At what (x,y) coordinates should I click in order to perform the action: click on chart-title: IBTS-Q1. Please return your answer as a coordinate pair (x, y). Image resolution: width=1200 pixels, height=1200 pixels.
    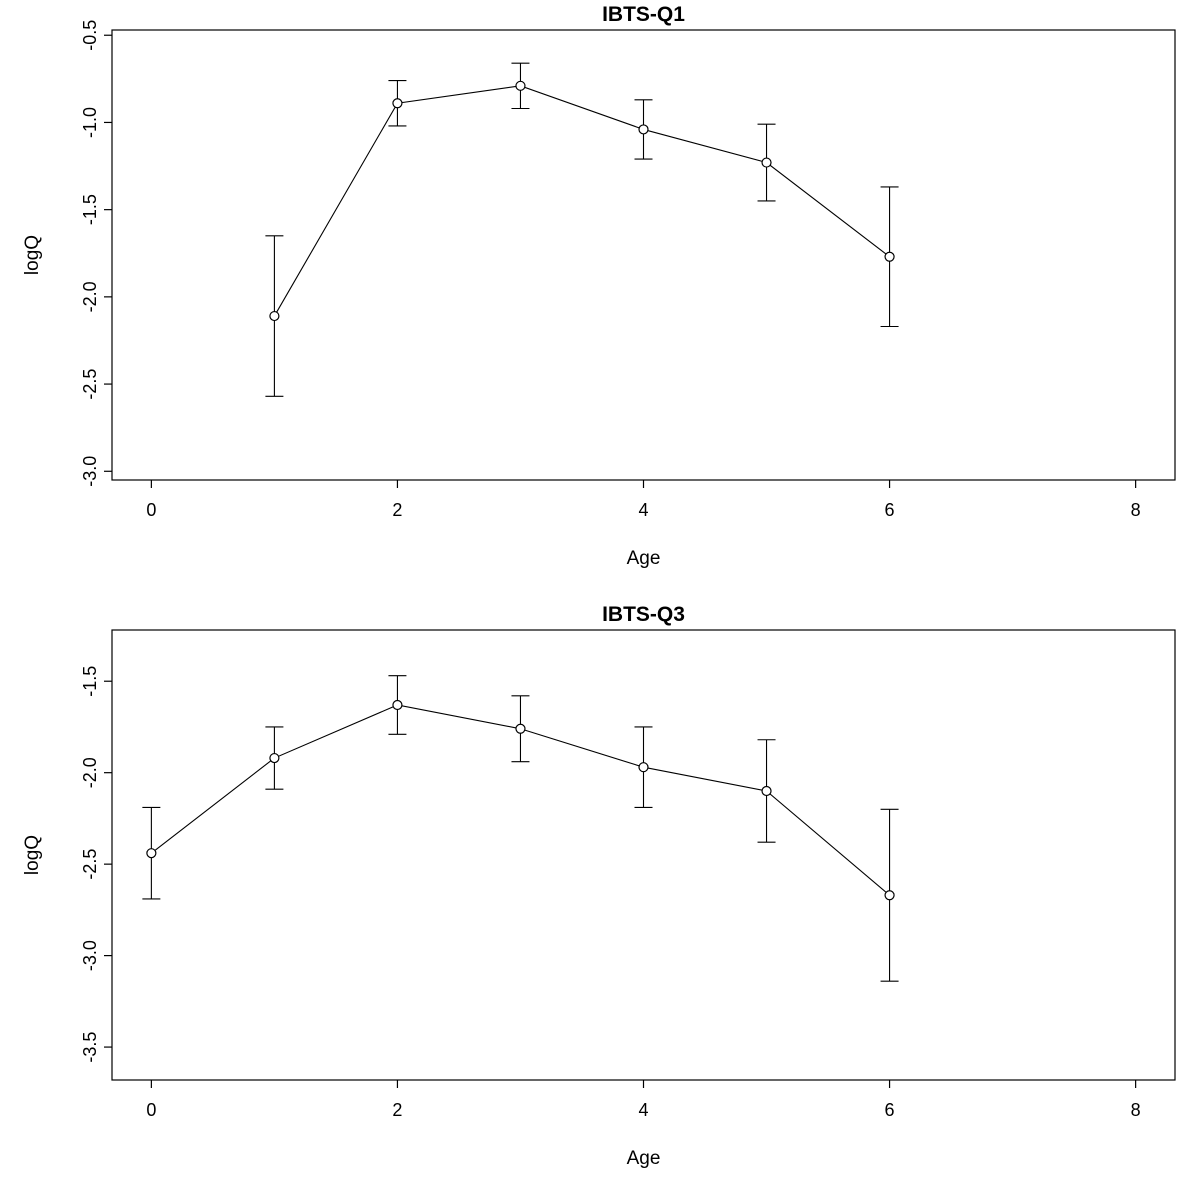
    Looking at the image, I should click on (643, 14).